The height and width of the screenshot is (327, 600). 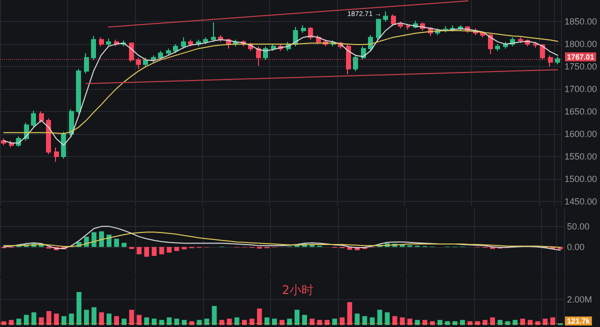 I want to click on y-tick-label: 1650.00, so click(x=581, y=111).